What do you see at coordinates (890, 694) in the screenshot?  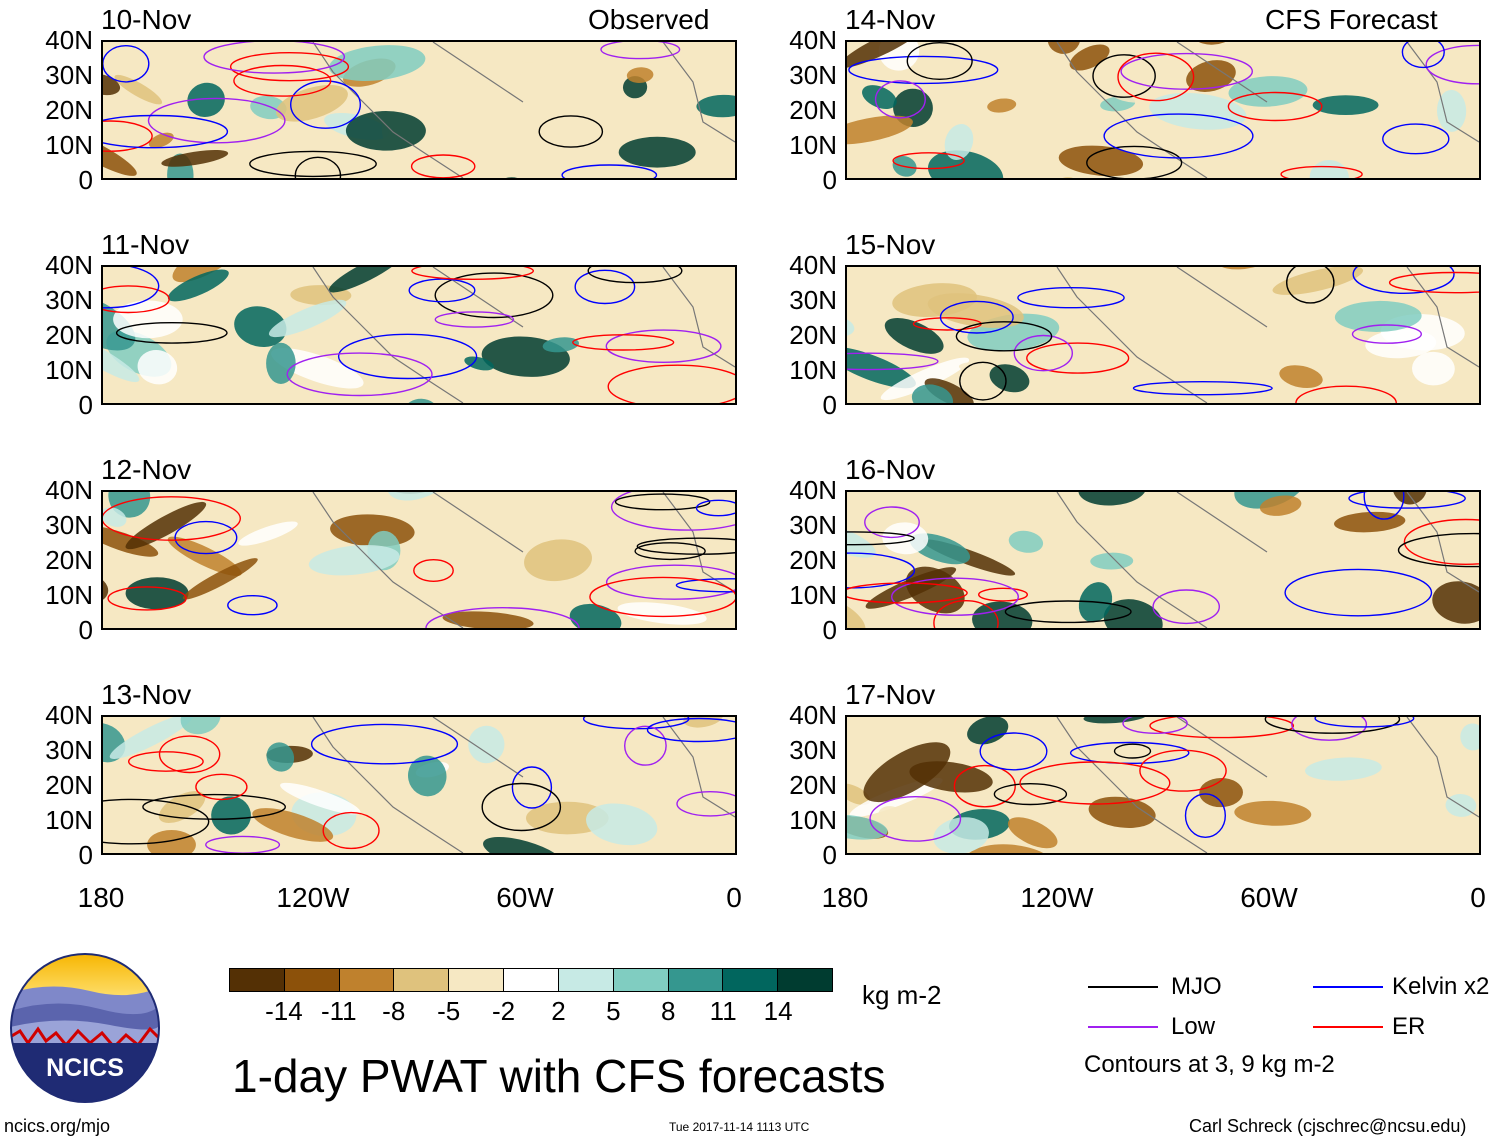 I see `panel-date-17nov: 17-Nov` at bounding box center [890, 694].